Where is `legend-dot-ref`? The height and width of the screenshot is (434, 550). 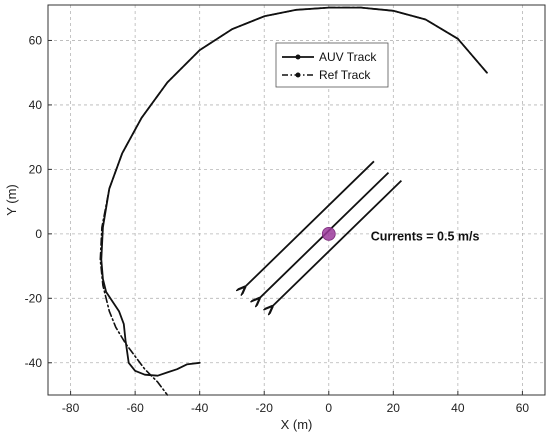 legend-dot-ref is located at coordinates (298, 75).